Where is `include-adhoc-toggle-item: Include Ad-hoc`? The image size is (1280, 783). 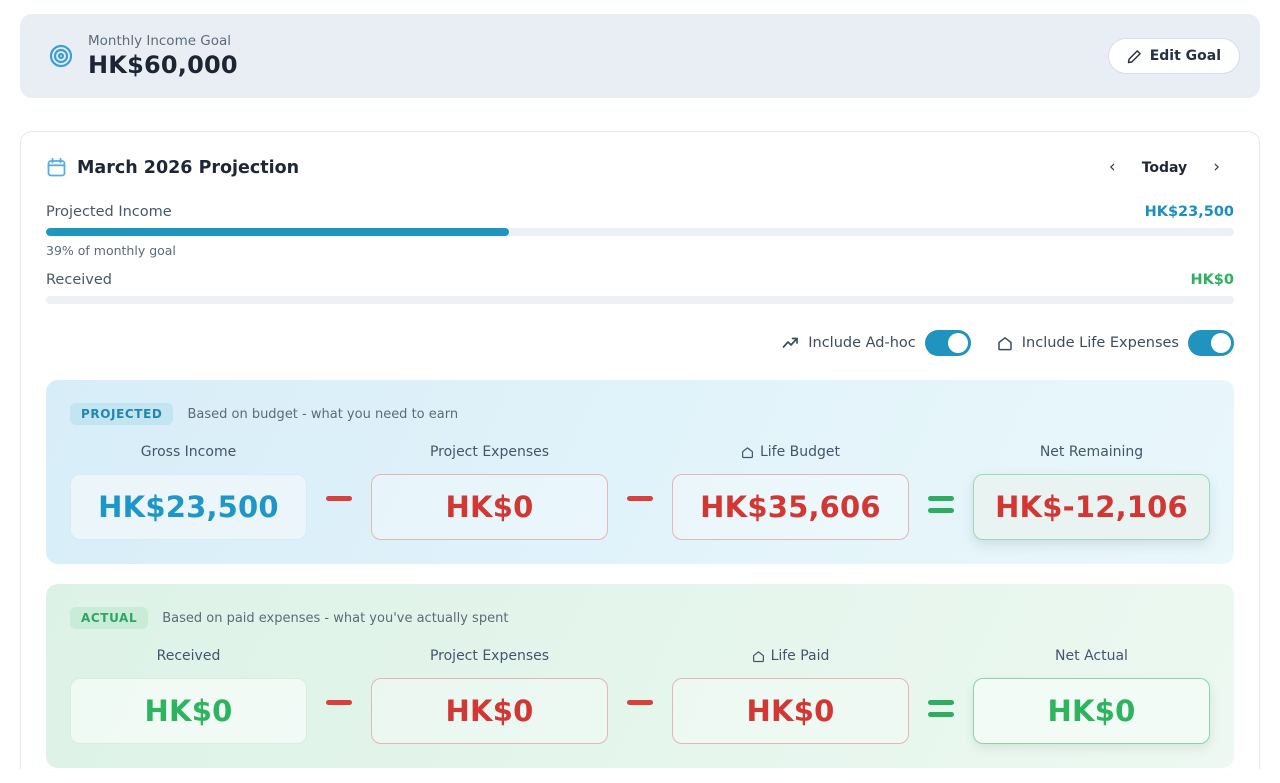 include-adhoc-toggle-item: Include Ad-hoc is located at coordinates (876, 343).